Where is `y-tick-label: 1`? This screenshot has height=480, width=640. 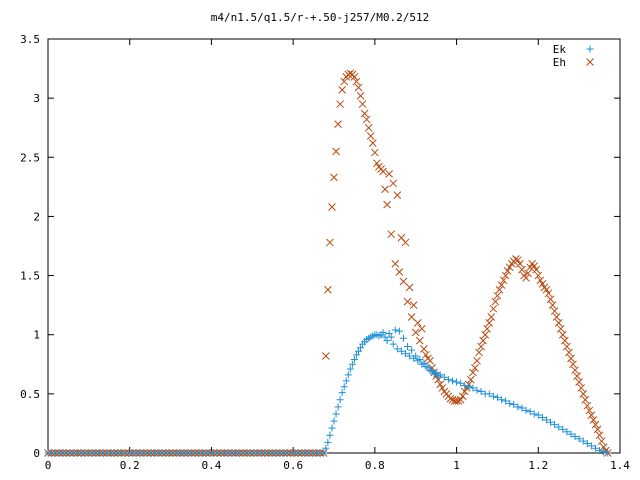
y-tick-label: 1 is located at coordinates (36, 335).